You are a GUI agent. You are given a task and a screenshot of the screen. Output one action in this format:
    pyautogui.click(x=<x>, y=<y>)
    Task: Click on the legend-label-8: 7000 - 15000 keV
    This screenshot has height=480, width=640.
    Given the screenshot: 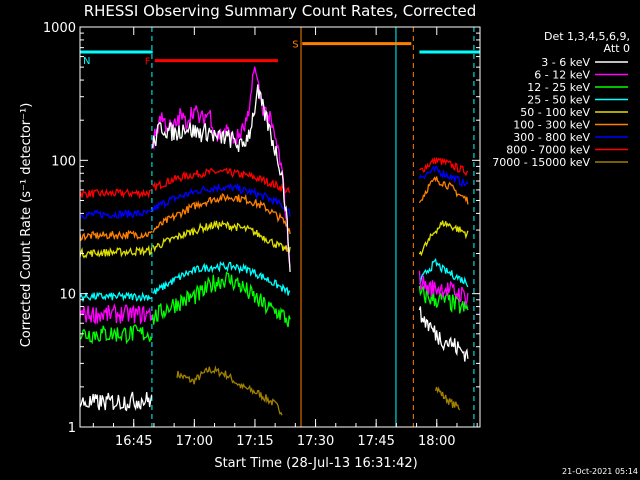 What is the action you would take?
    pyautogui.click(x=541, y=162)
    